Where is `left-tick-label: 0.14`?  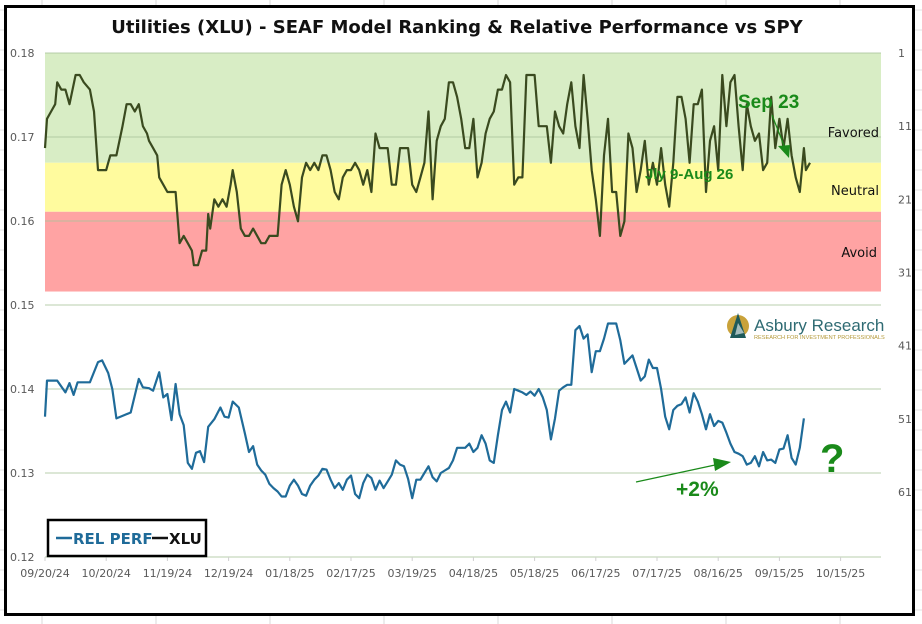
left-tick-label: 0.14 is located at coordinates (22, 389).